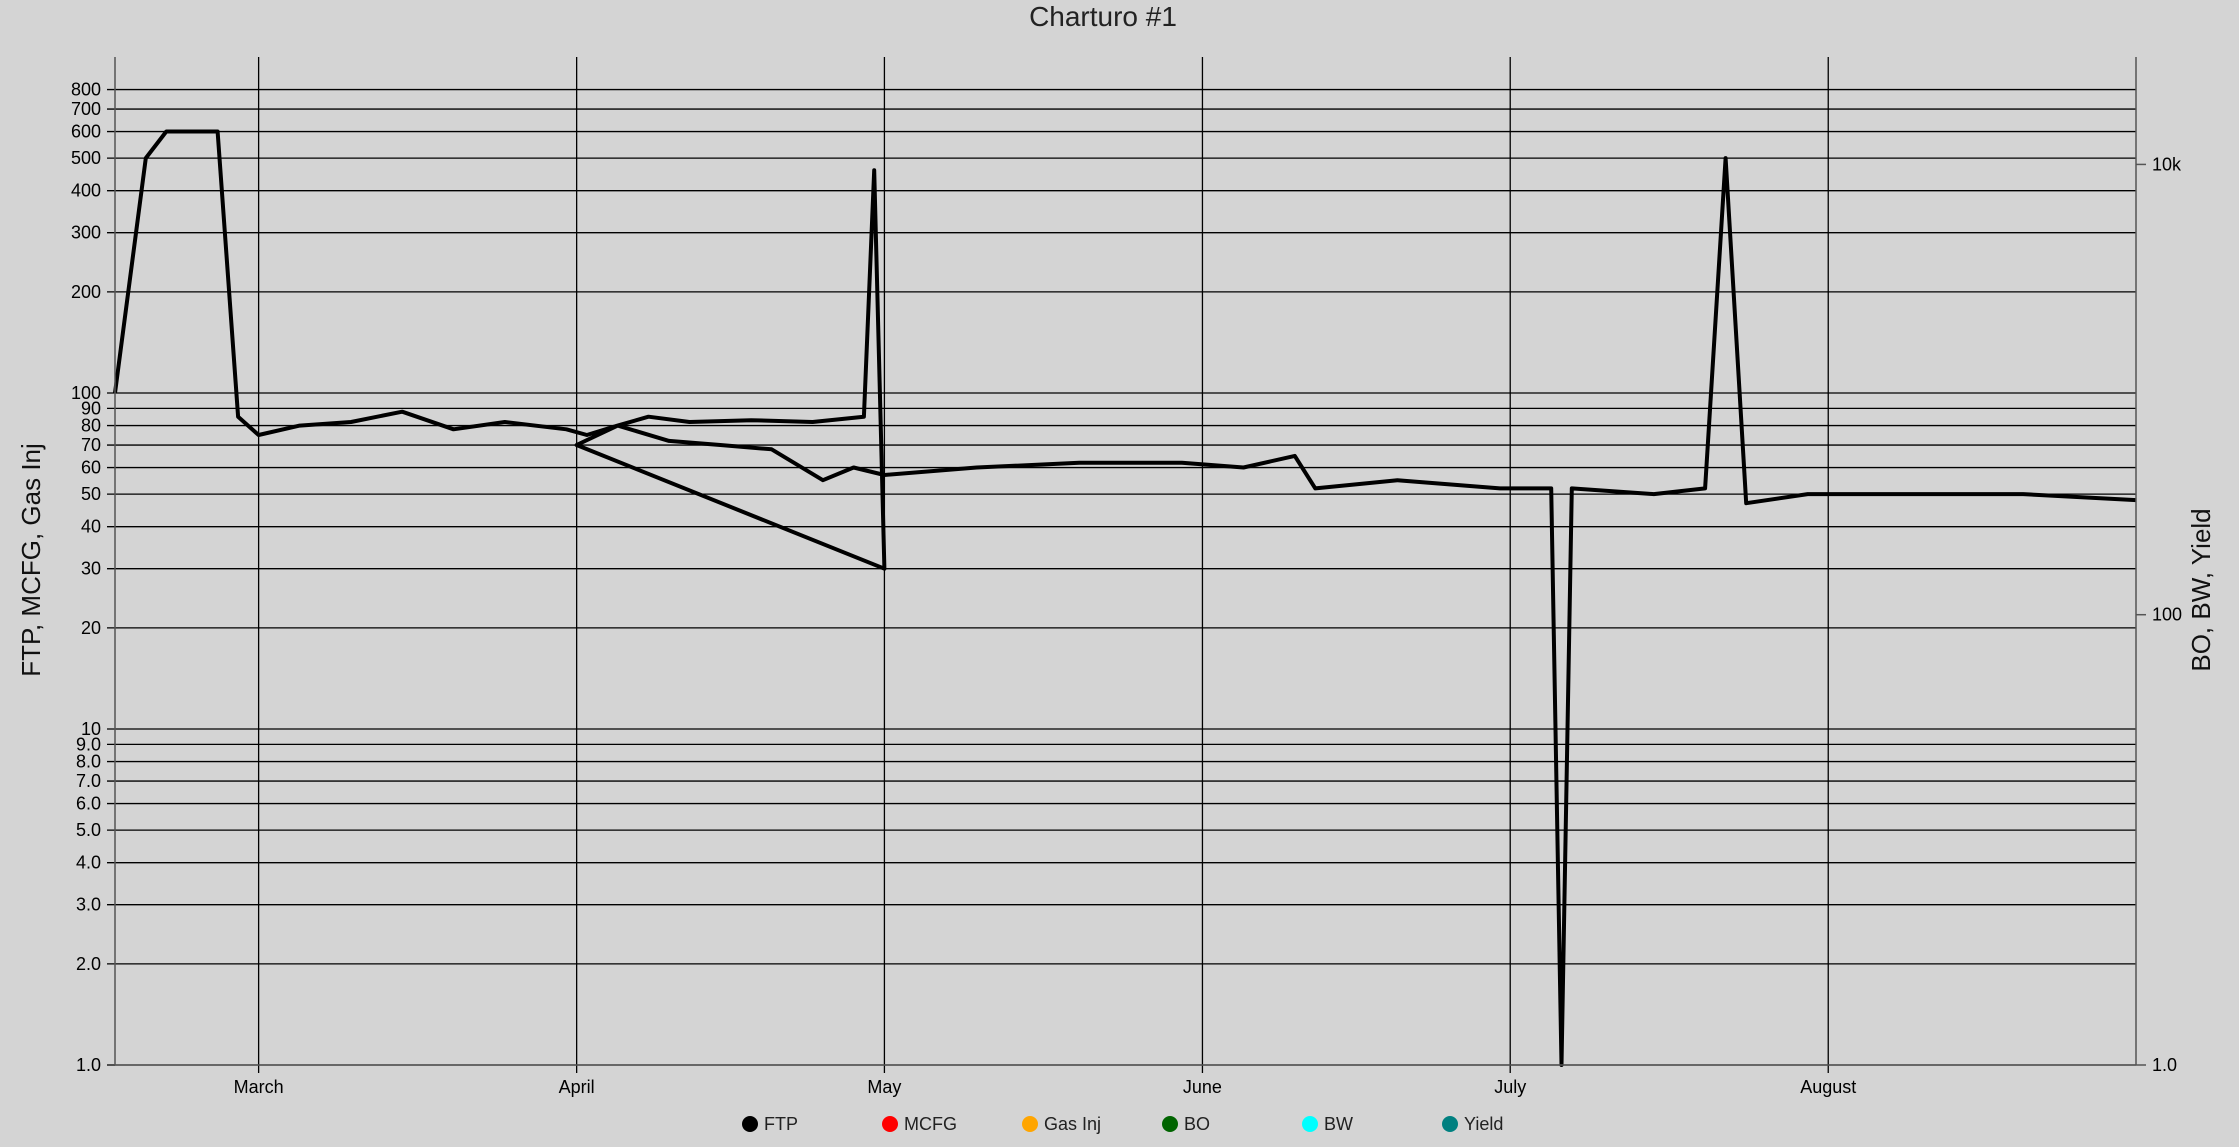 This screenshot has height=1147, width=2239. Describe the element at coordinates (91, 426) in the screenshot. I see `y-left-tick-label: 80` at that location.